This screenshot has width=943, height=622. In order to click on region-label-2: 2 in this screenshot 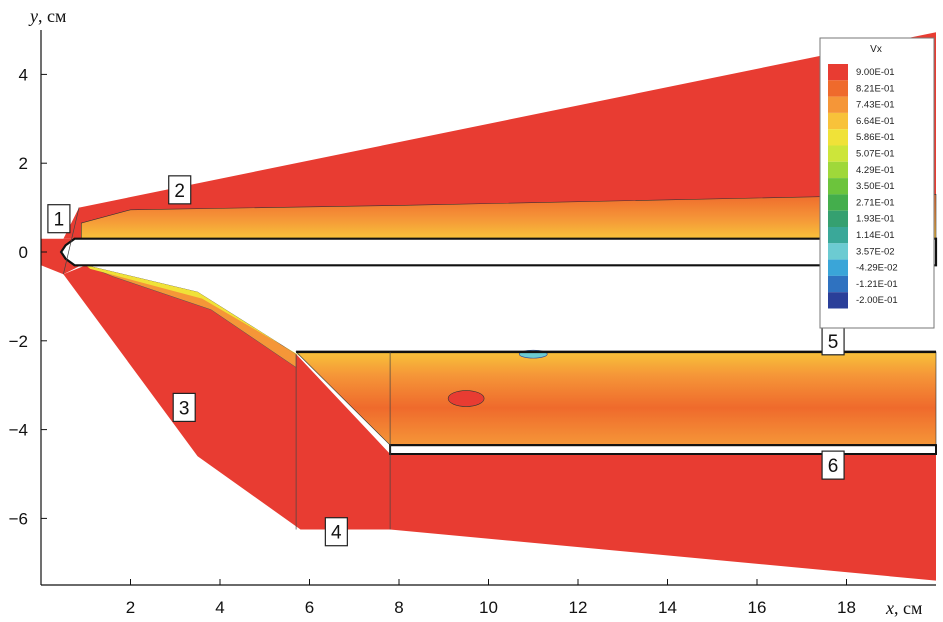, I will do `click(180, 190)`.